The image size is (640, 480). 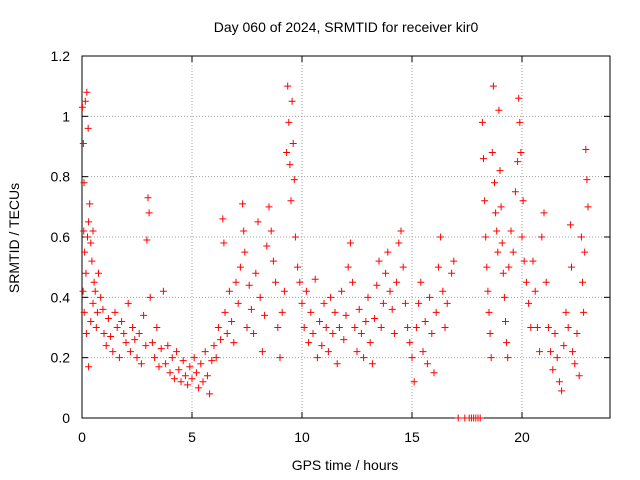 I want to click on y-tick-label: 0.8, so click(x=61, y=177).